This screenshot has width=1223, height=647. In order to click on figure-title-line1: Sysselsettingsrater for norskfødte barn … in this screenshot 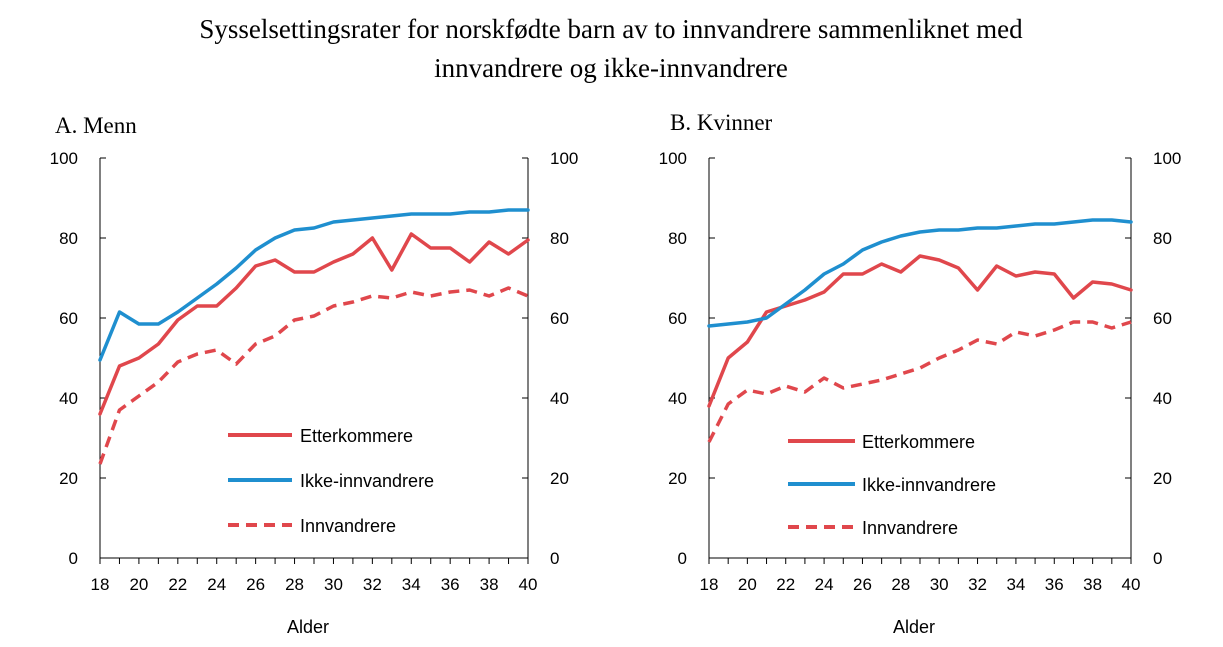, I will do `click(611, 29)`.